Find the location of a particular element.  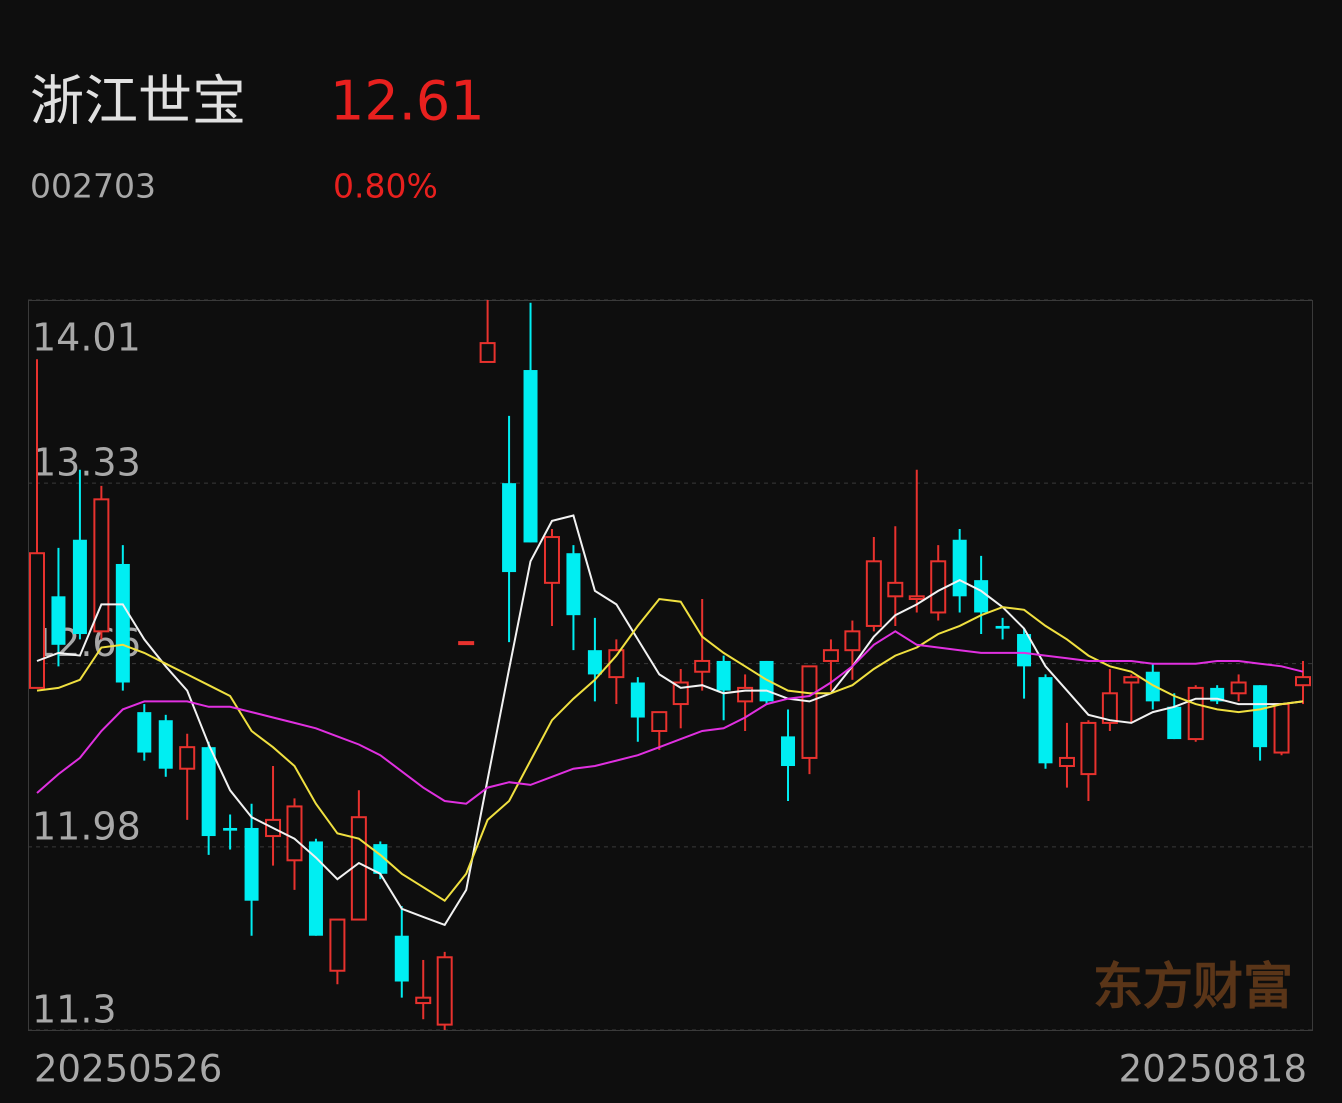

stock-price: 12.61 is located at coordinates (407, 101).